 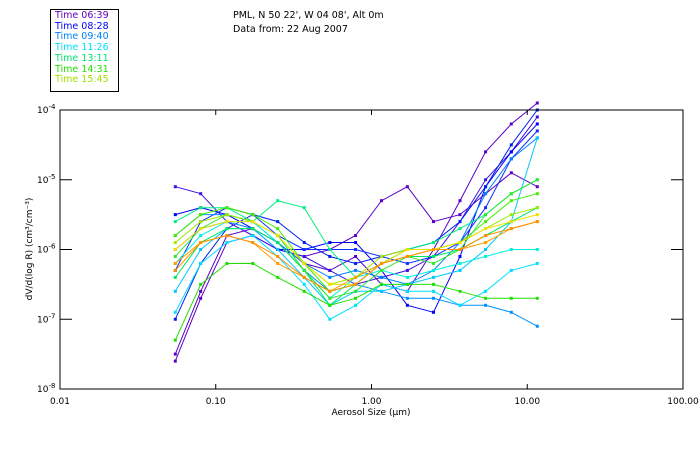 I want to click on chart-subtitle: Data from: 22 Aug 2007, so click(x=290, y=29).